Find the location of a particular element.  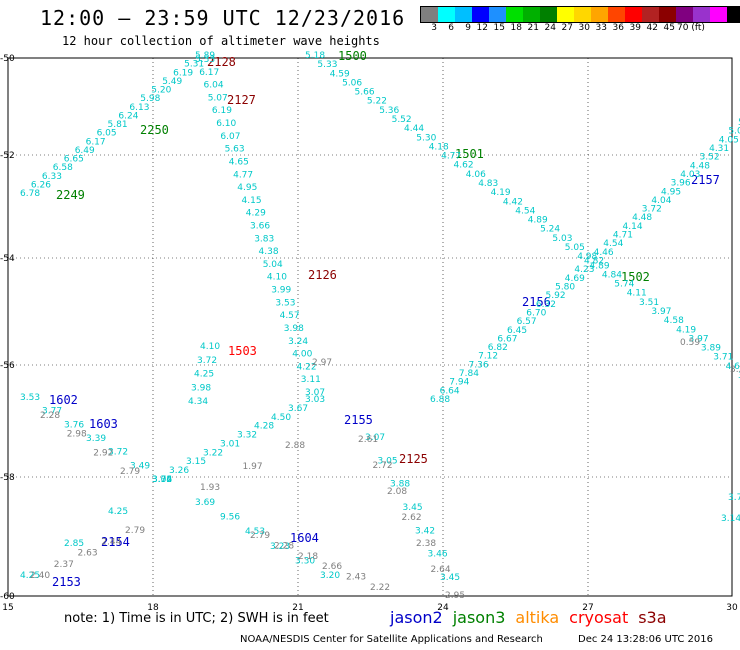

wave-height-value-low: 2.62 is located at coordinates (412, 518).